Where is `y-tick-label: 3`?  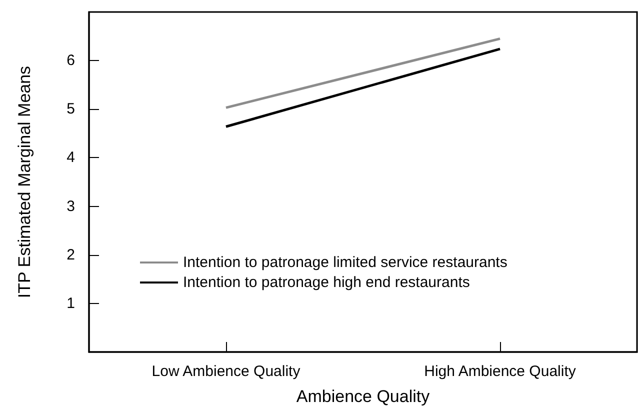 y-tick-label: 3 is located at coordinates (70, 206).